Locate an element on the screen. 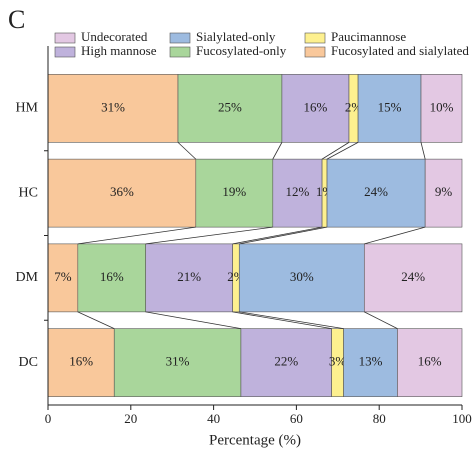  y-tick-label: HC is located at coordinates (28, 192).